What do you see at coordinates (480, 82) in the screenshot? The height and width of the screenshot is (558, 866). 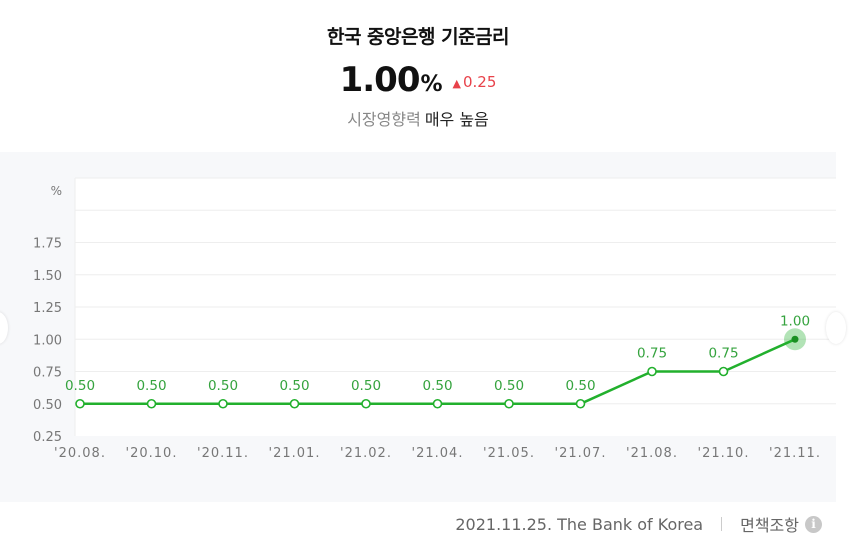 I see `rate-change-value: 0.25` at bounding box center [480, 82].